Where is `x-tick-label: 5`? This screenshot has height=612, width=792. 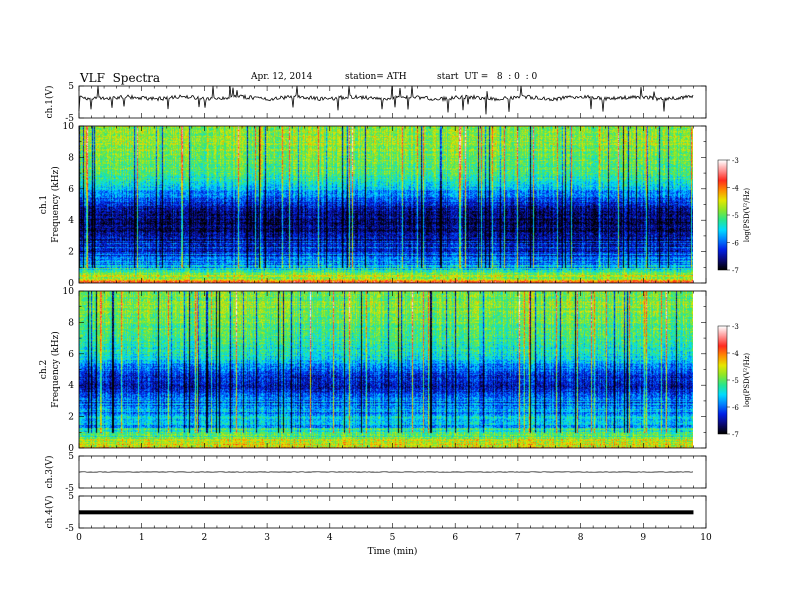
x-tick-label: 5 is located at coordinates (393, 538).